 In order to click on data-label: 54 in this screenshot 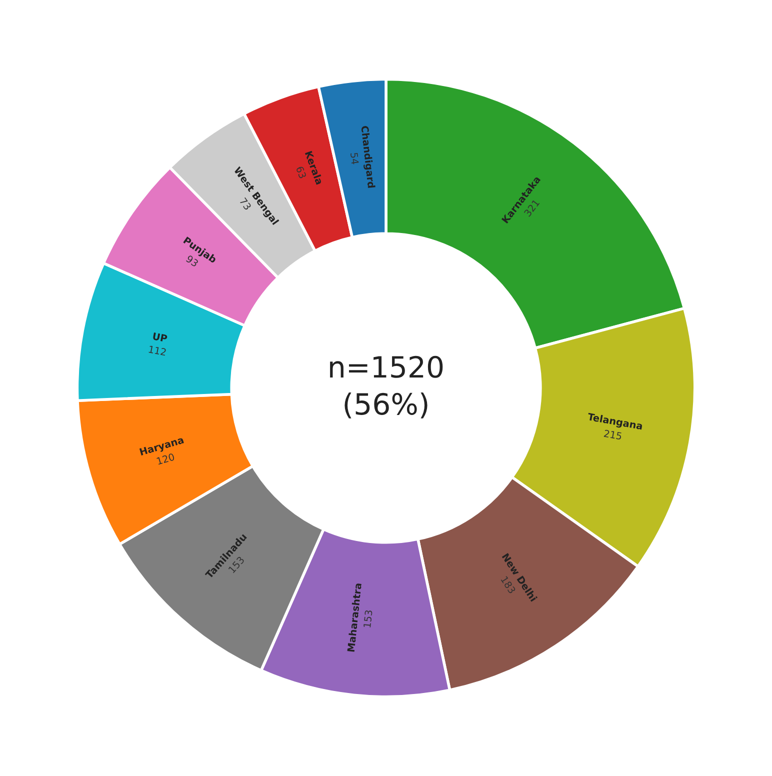, I will do `click(354, 158)`.